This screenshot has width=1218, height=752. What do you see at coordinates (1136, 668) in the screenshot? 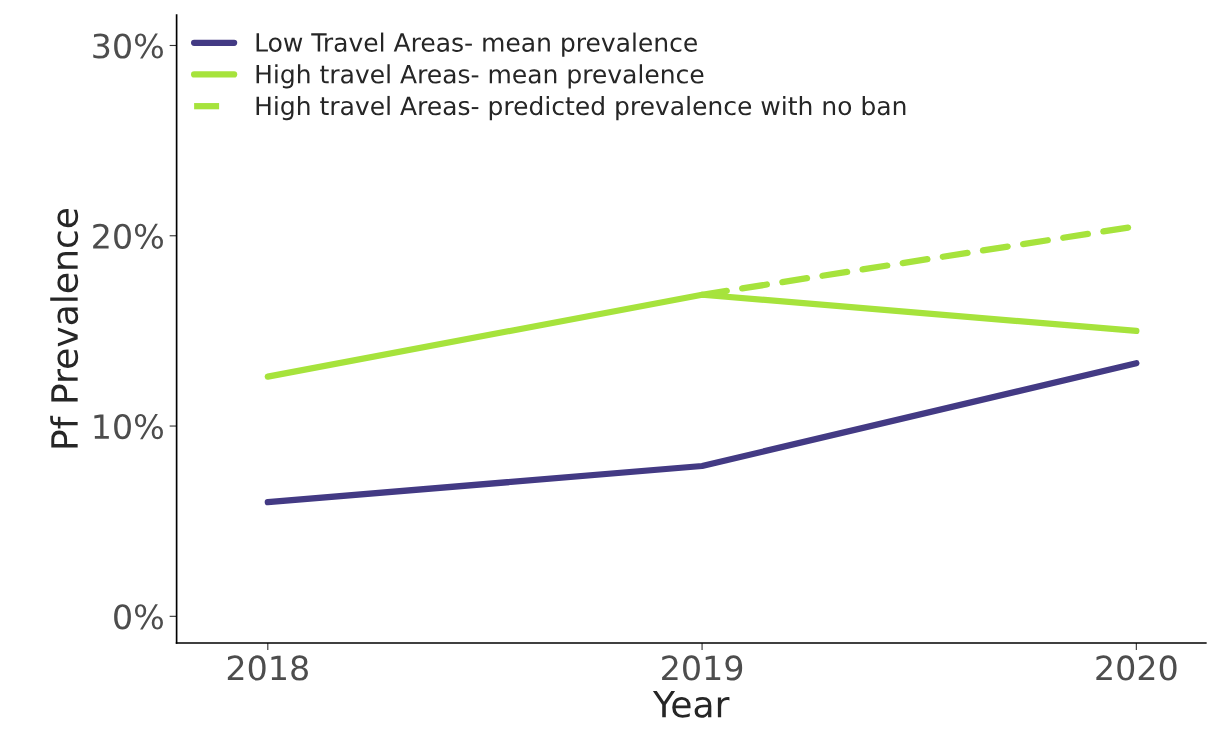
I see `x-tick-label: 2020` at bounding box center [1136, 668].